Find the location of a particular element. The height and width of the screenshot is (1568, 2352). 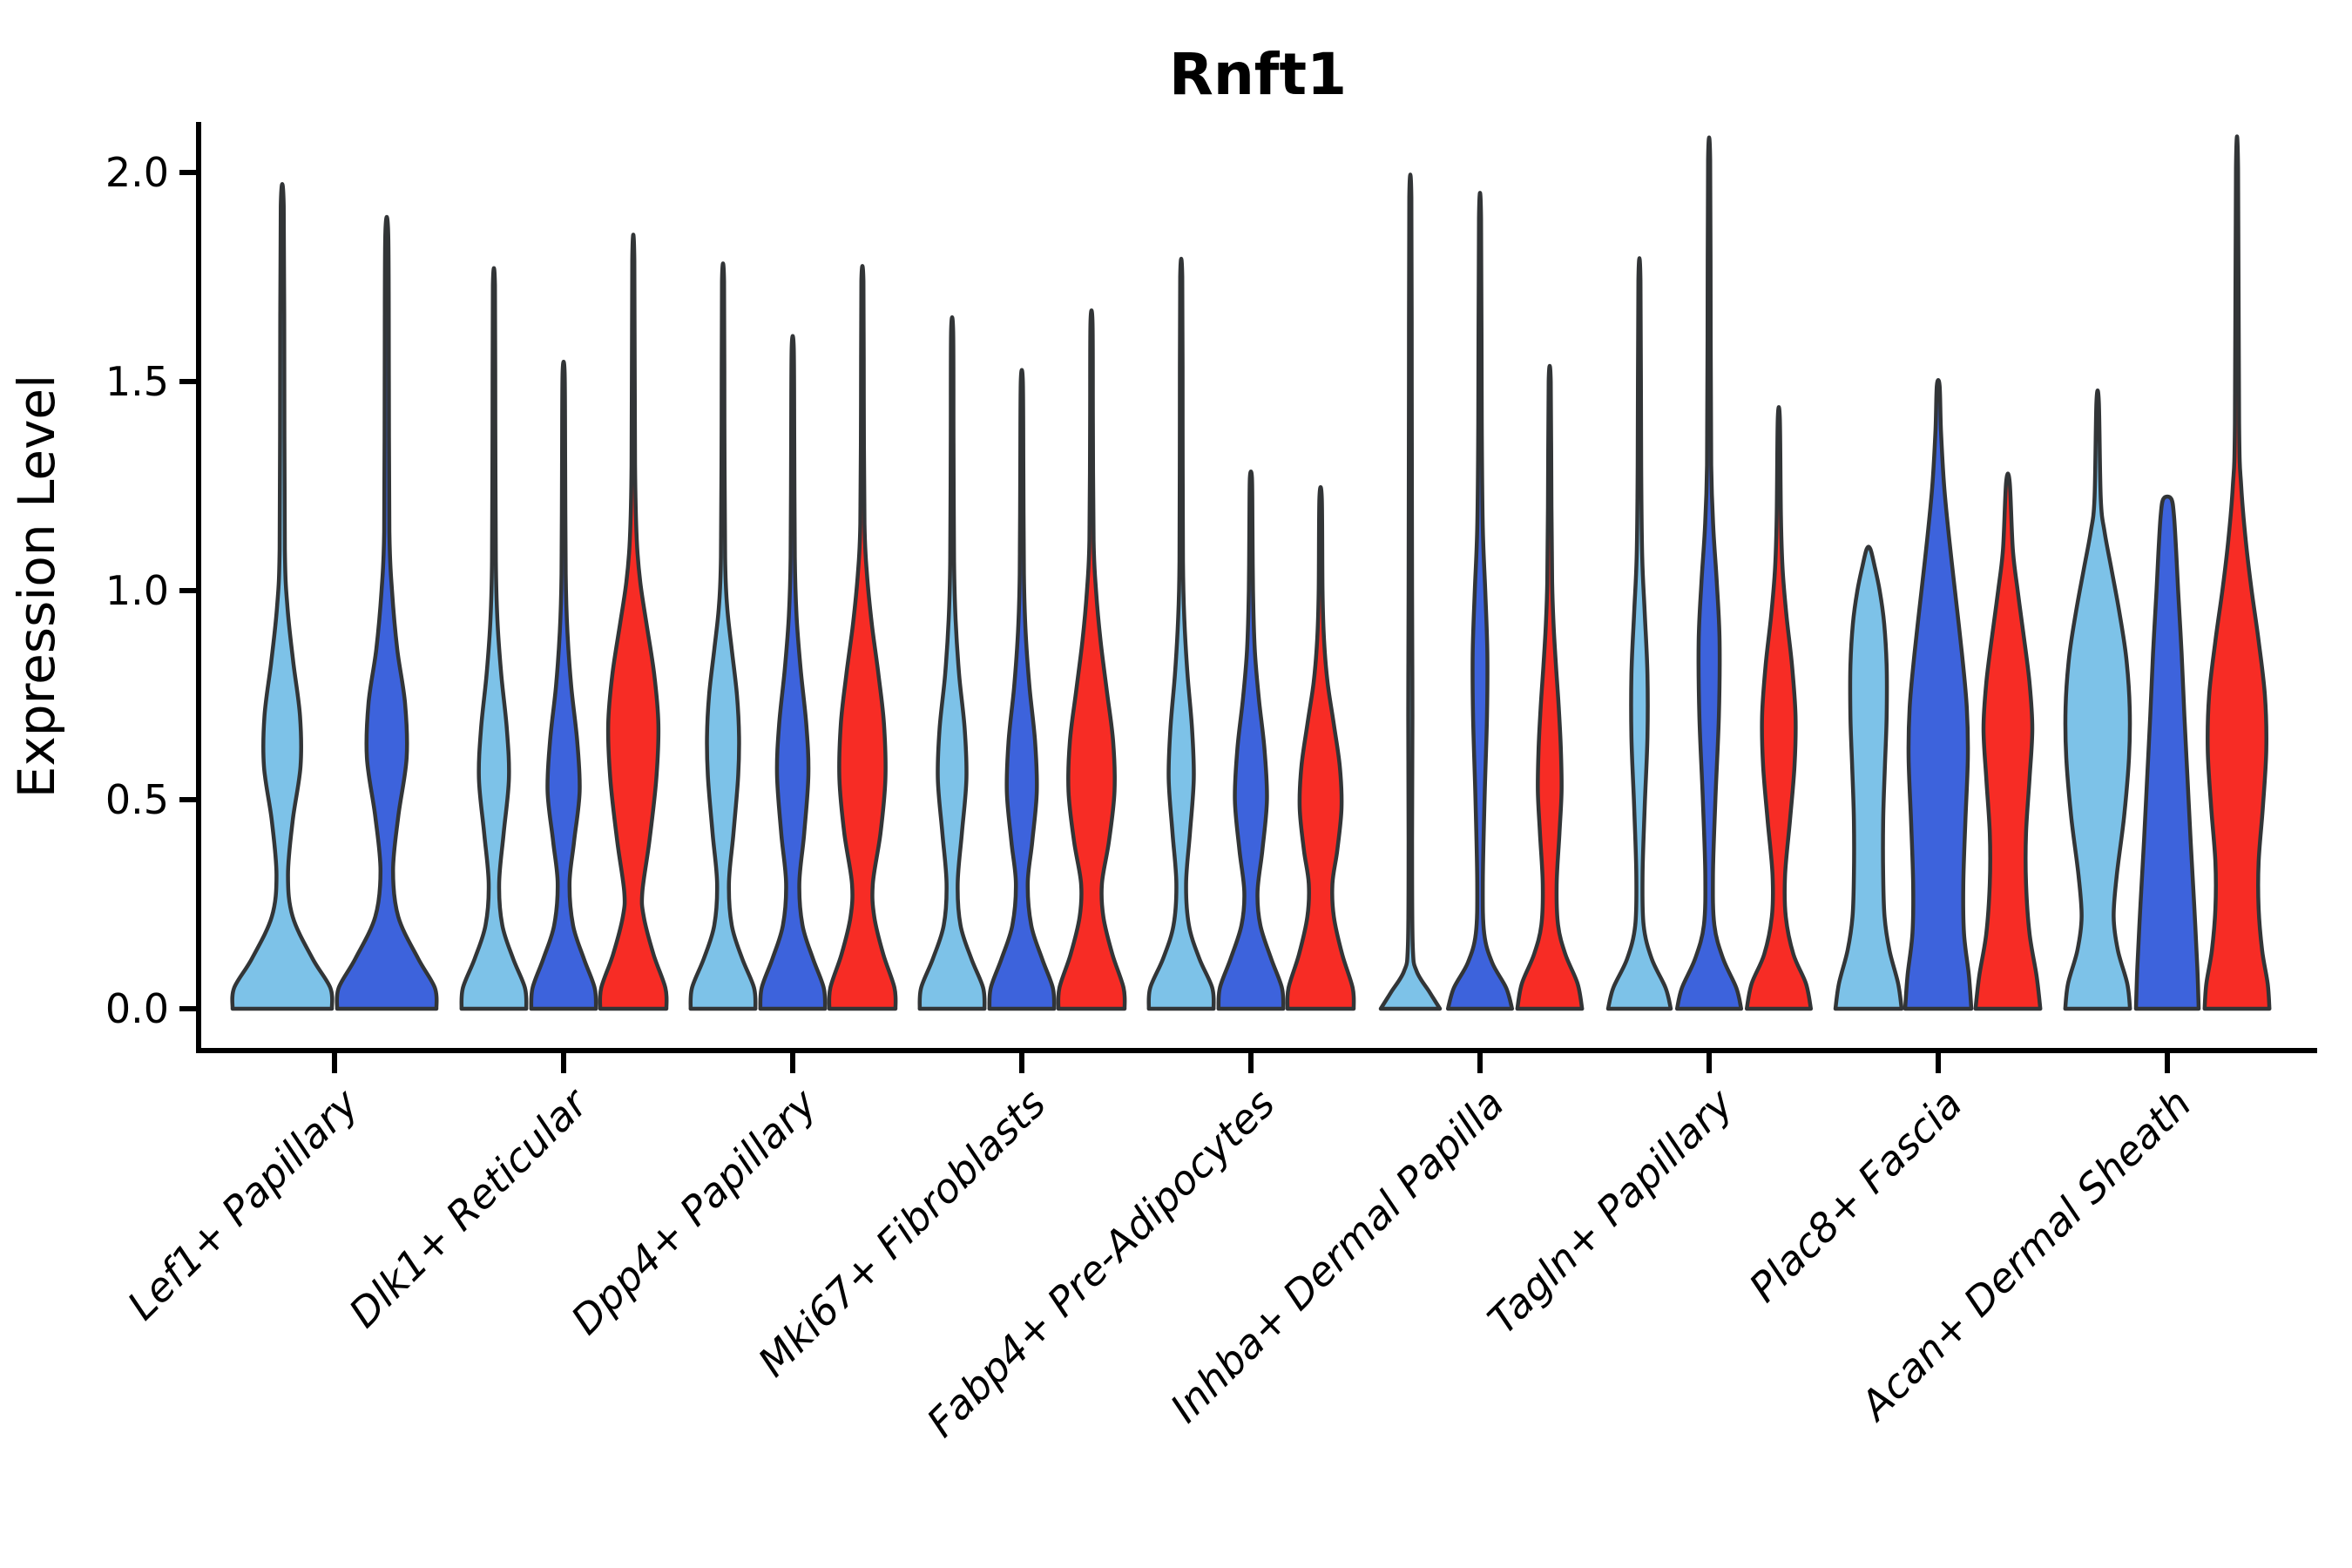

violin-tagln-papillary-red is located at coordinates (1779, 708).